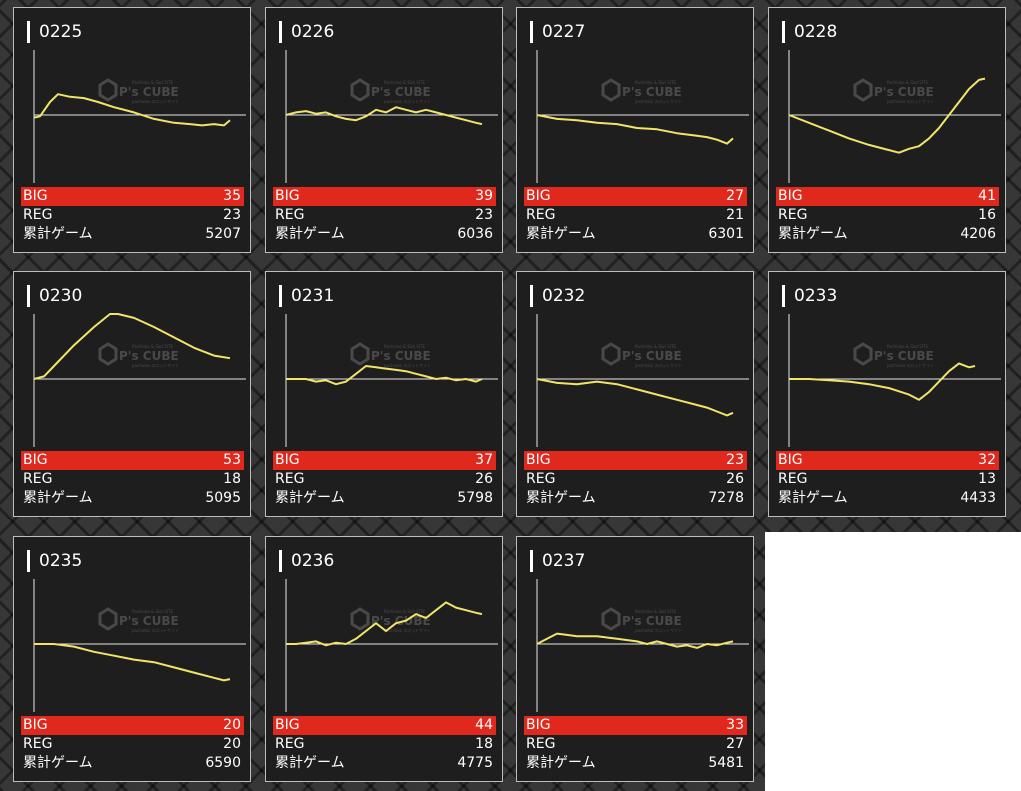  What do you see at coordinates (475, 498) in the screenshot?
I see `total-value: 5798` at bounding box center [475, 498].